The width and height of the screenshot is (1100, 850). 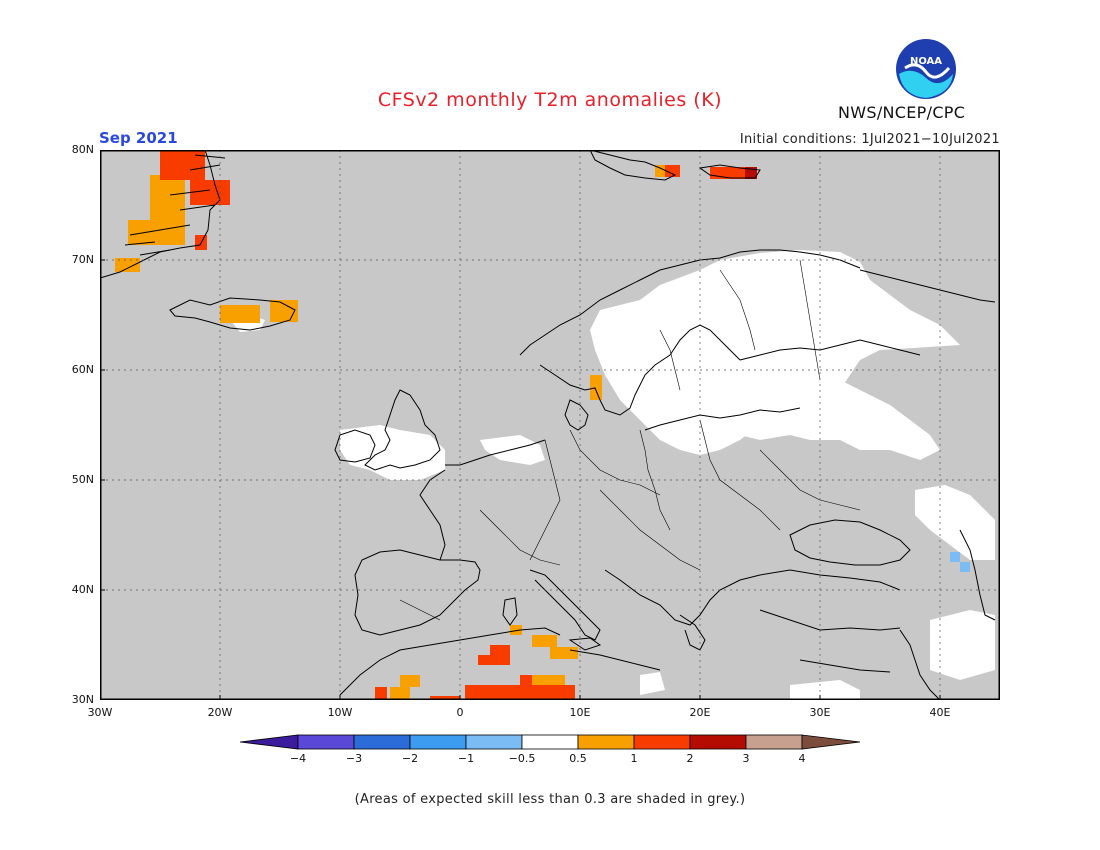 I want to click on lon-label-10w: 10W, so click(x=340, y=712).